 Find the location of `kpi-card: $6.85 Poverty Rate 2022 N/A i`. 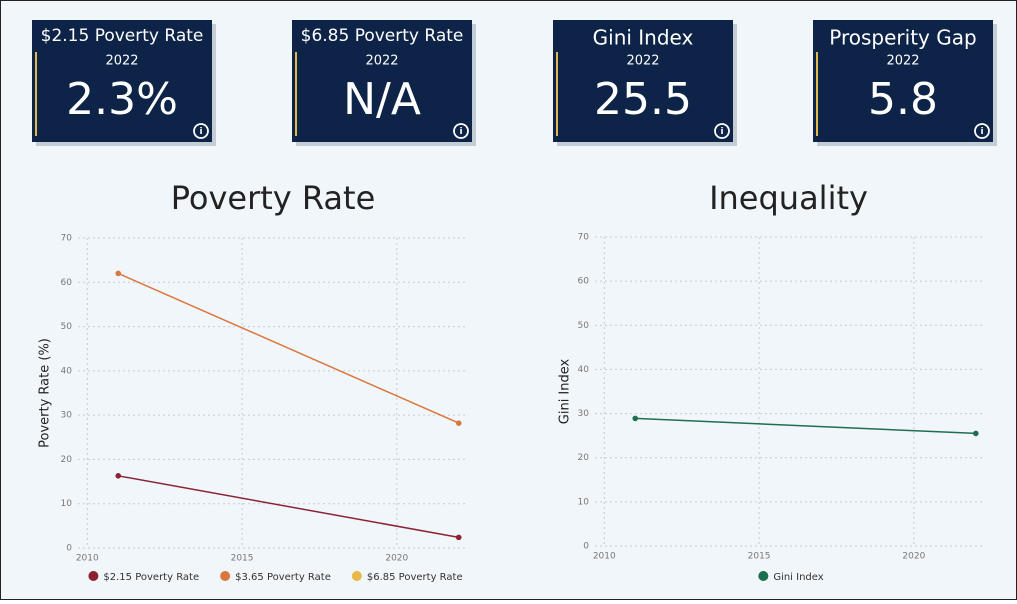

kpi-card: $6.85 Poverty Rate 2022 N/A i is located at coordinates (384, 83).